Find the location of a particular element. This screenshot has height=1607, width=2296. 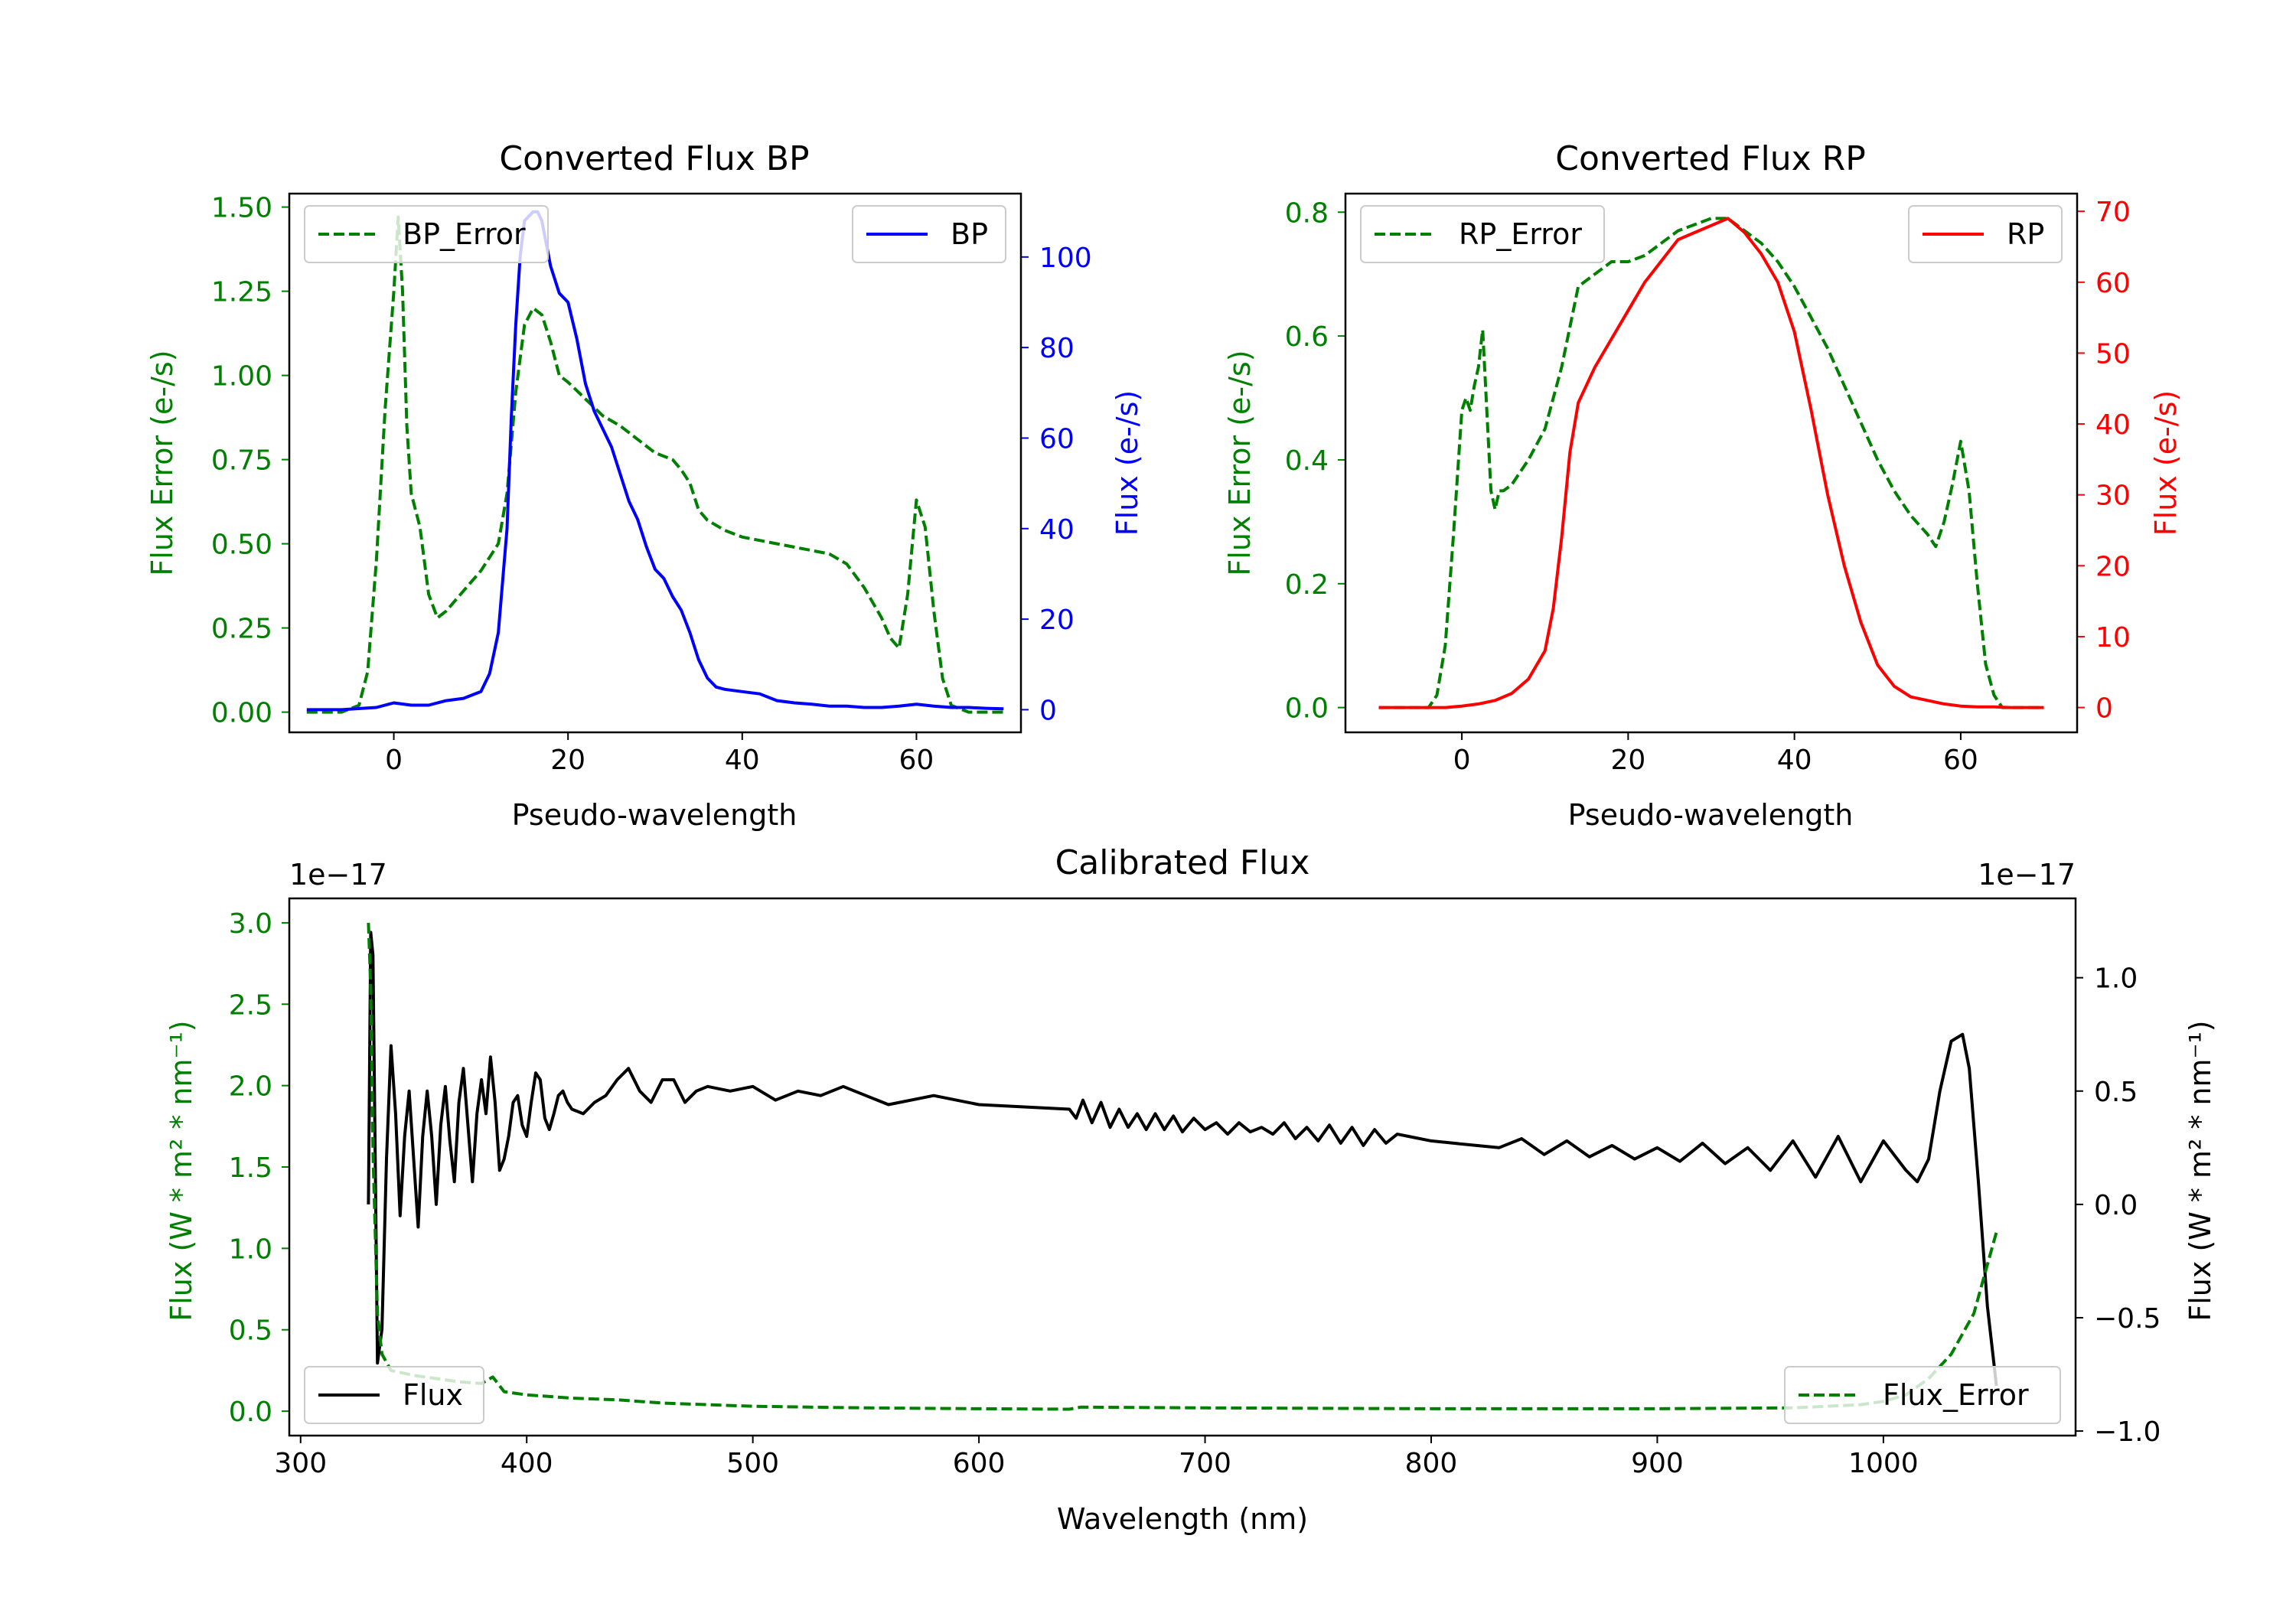

calibrated-ytick-left-label: 0.0 is located at coordinates (250, 1412).